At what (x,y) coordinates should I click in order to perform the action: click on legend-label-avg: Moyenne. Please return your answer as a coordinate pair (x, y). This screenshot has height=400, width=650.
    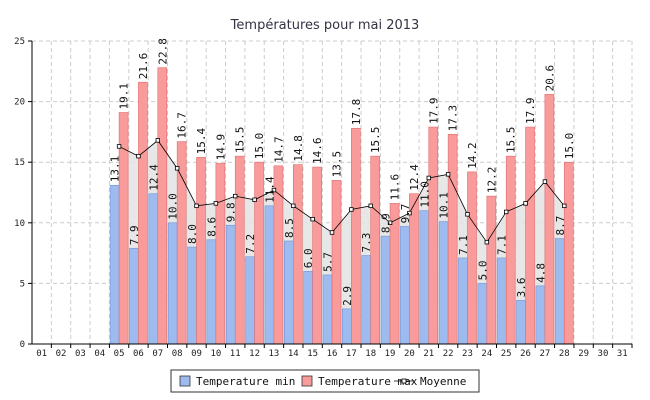
    Looking at the image, I should click on (443, 381).